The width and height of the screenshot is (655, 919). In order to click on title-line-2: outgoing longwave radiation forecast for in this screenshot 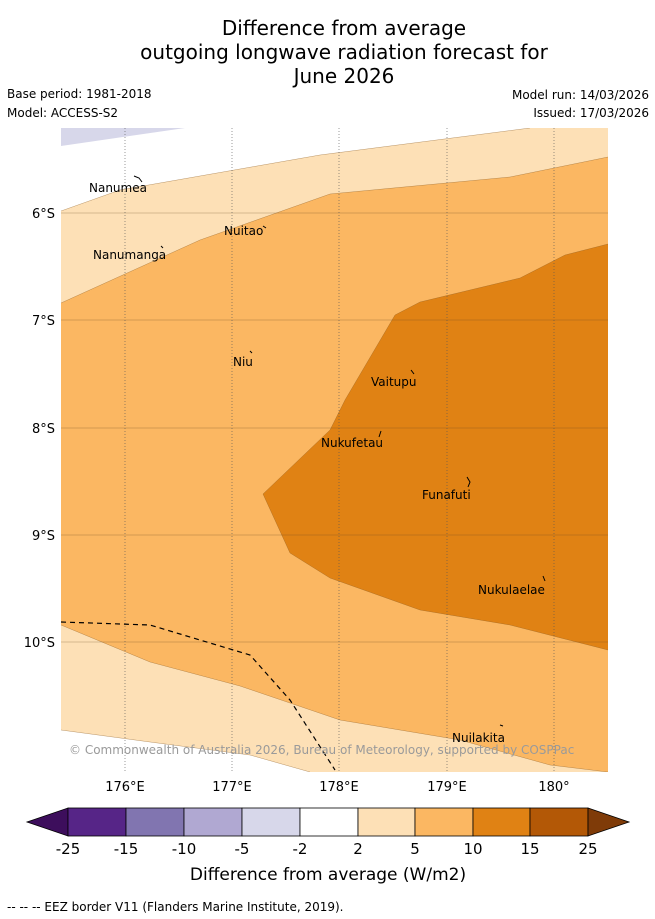, I will do `click(344, 52)`.